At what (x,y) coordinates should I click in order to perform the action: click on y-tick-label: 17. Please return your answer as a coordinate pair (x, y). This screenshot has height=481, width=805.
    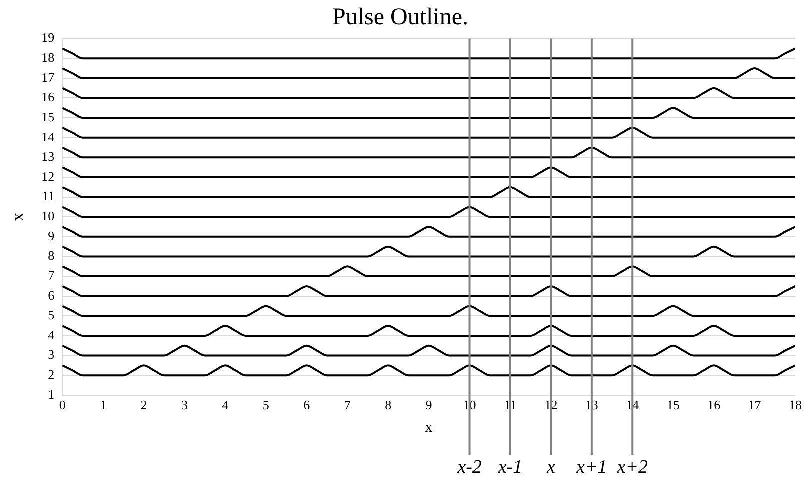
    Looking at the image, I should click on (49, 77).